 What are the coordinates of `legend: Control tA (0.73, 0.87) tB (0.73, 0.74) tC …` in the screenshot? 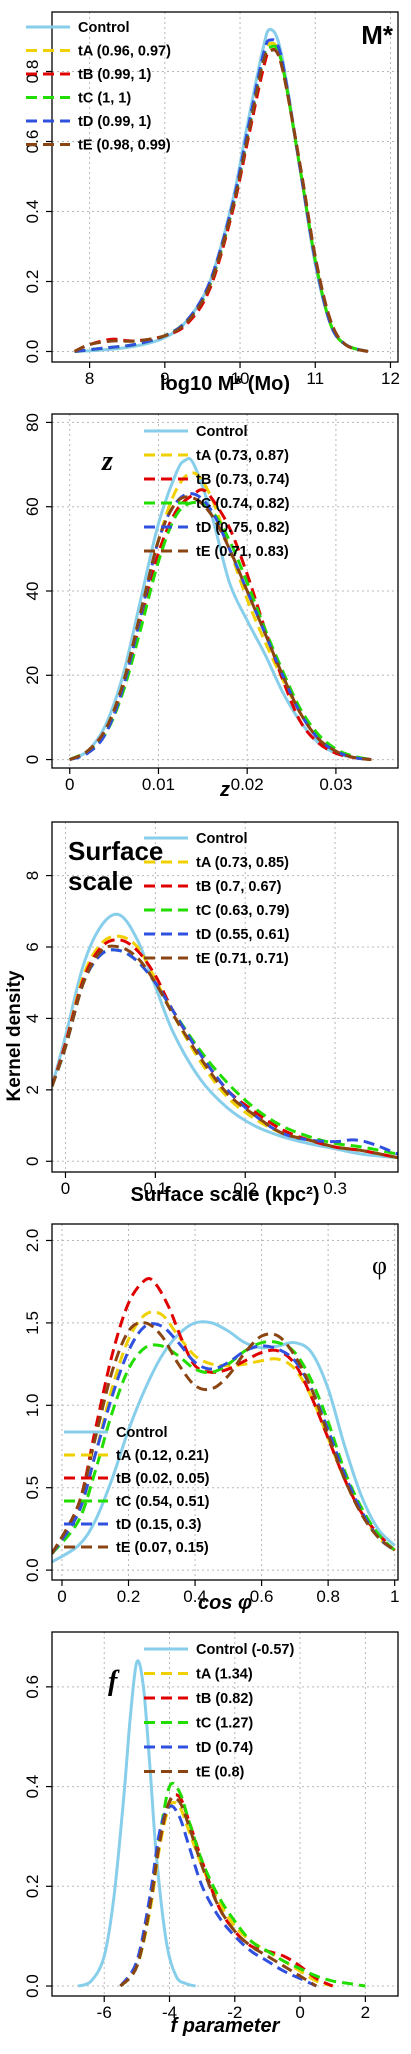 It's located at (217, 492).